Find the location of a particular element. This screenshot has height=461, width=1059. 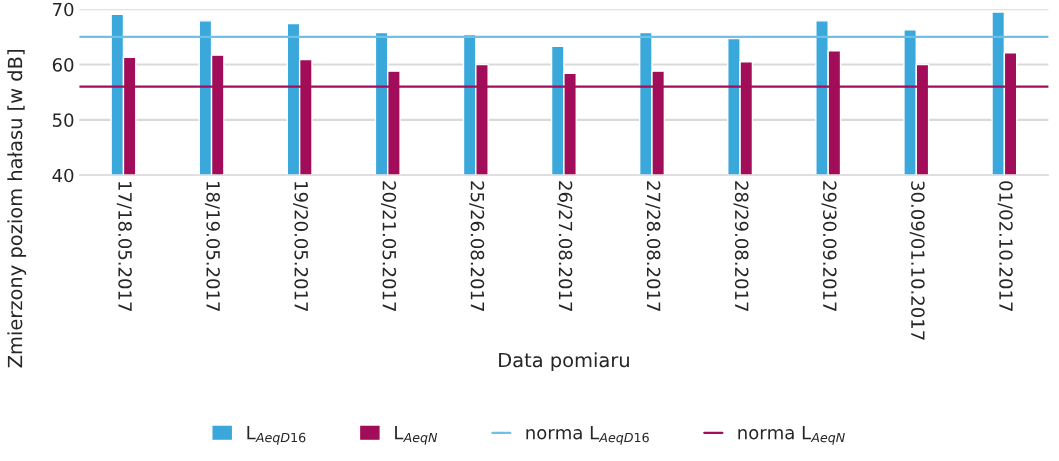

legend-label: L$_{AeqD16}$ is located at coordinates (276, 435).